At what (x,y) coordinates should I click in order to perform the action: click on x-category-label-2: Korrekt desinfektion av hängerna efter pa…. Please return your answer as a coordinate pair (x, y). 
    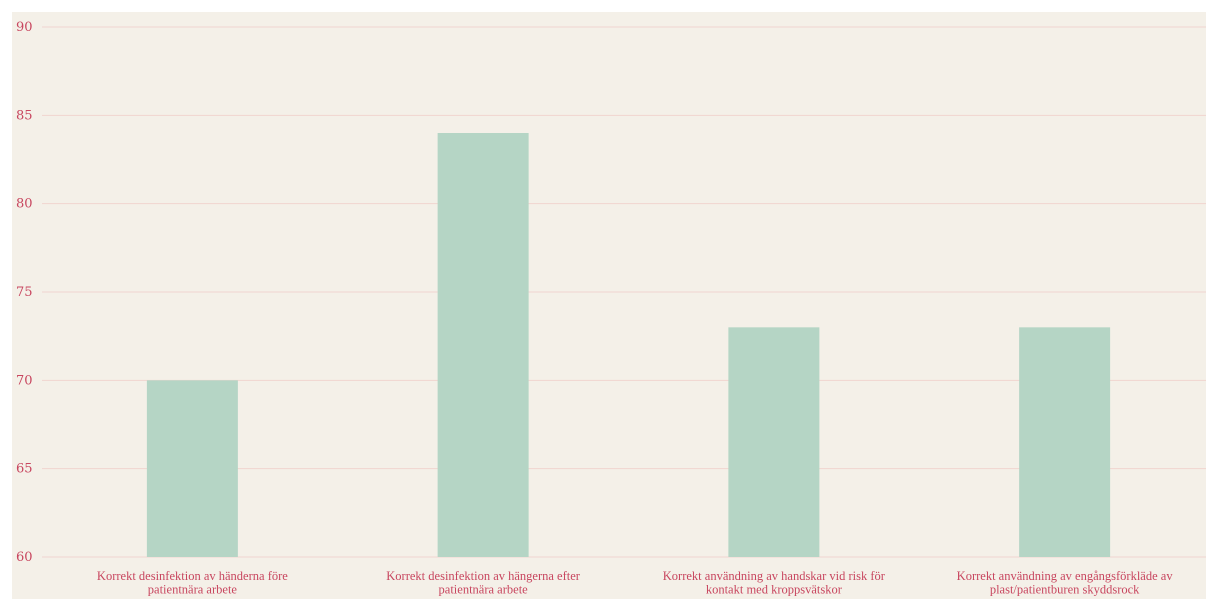
    Looking at the image, I should click on (483, 583).